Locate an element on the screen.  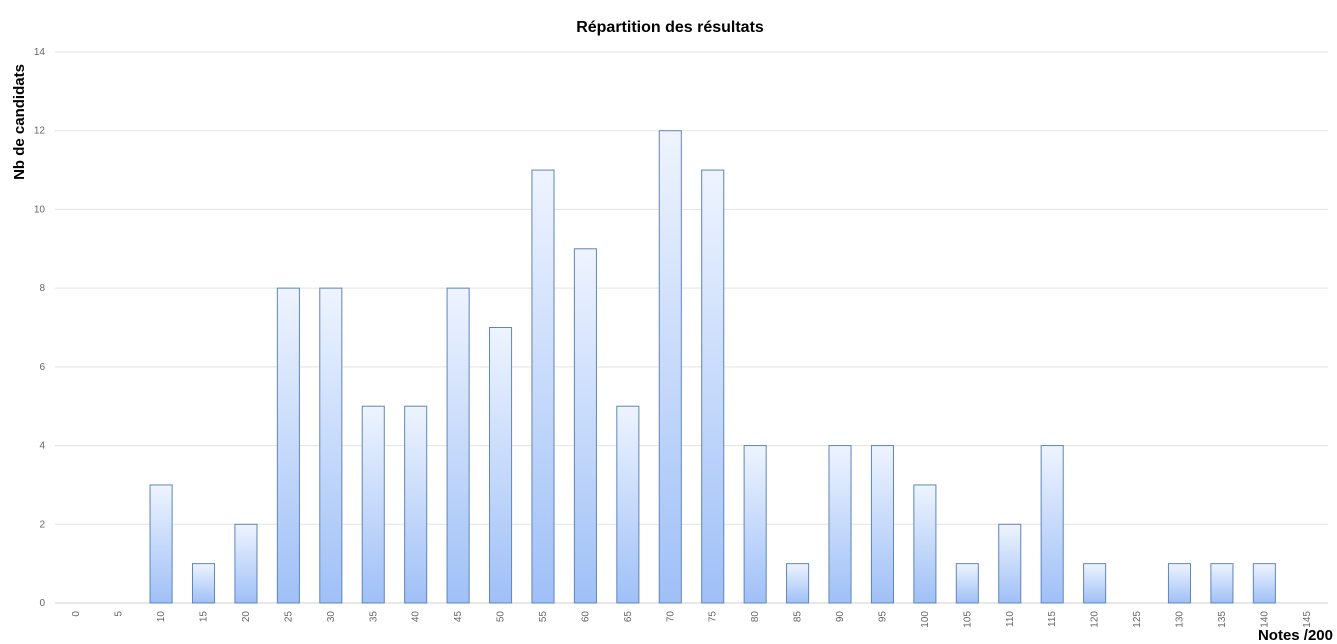
x-tick-label: 110 is located at coordinates (1010, 619).